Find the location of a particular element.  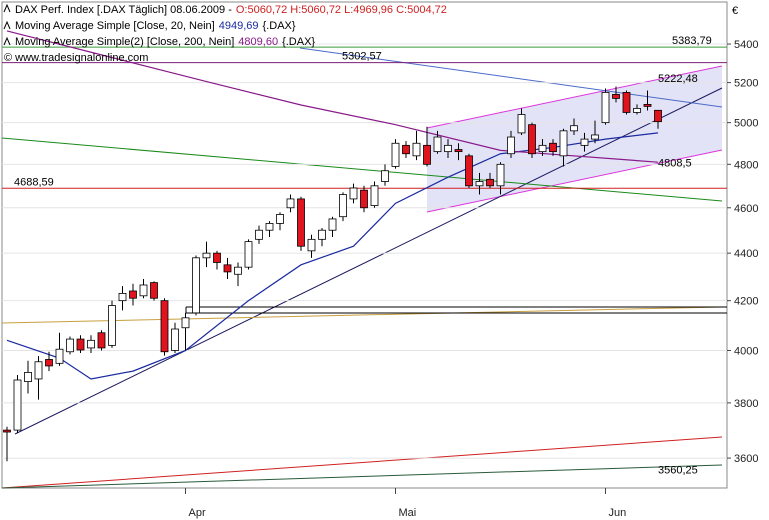

x-tick-label: Apr is located at coordinates (197, 513).